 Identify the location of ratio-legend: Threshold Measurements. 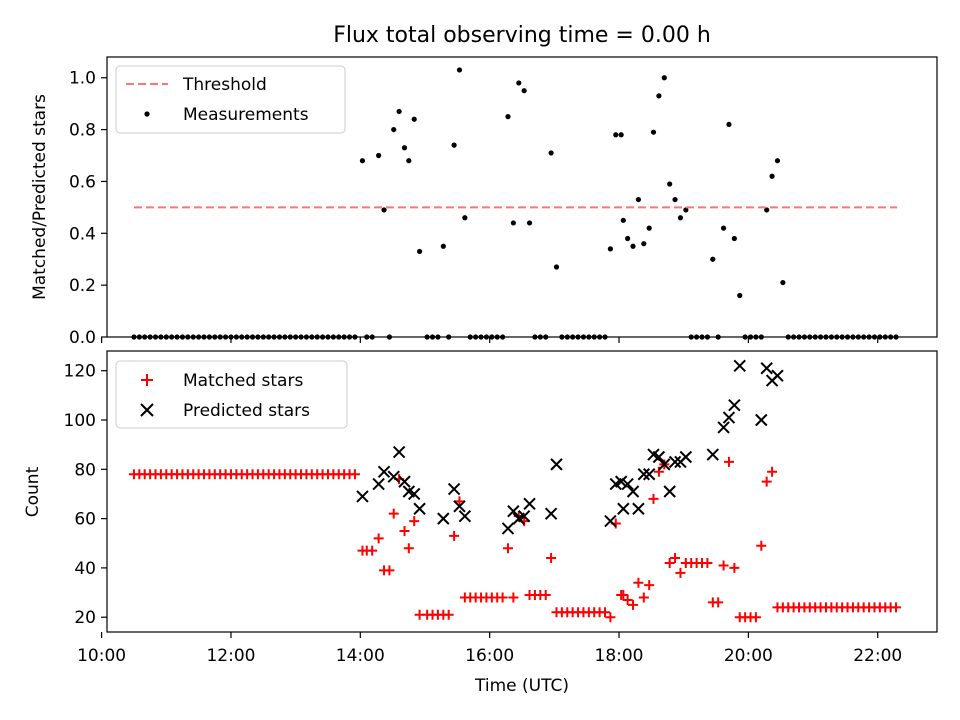
(230, 99).